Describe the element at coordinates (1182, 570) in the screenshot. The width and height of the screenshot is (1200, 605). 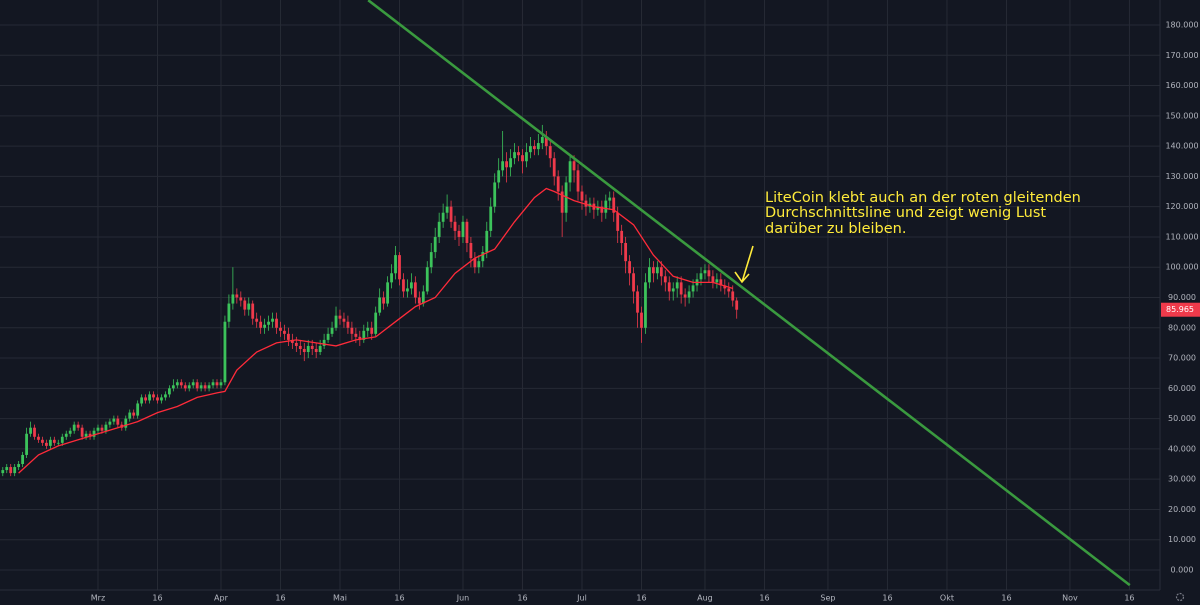
I see `y-tick-label: 0.000` at that location.